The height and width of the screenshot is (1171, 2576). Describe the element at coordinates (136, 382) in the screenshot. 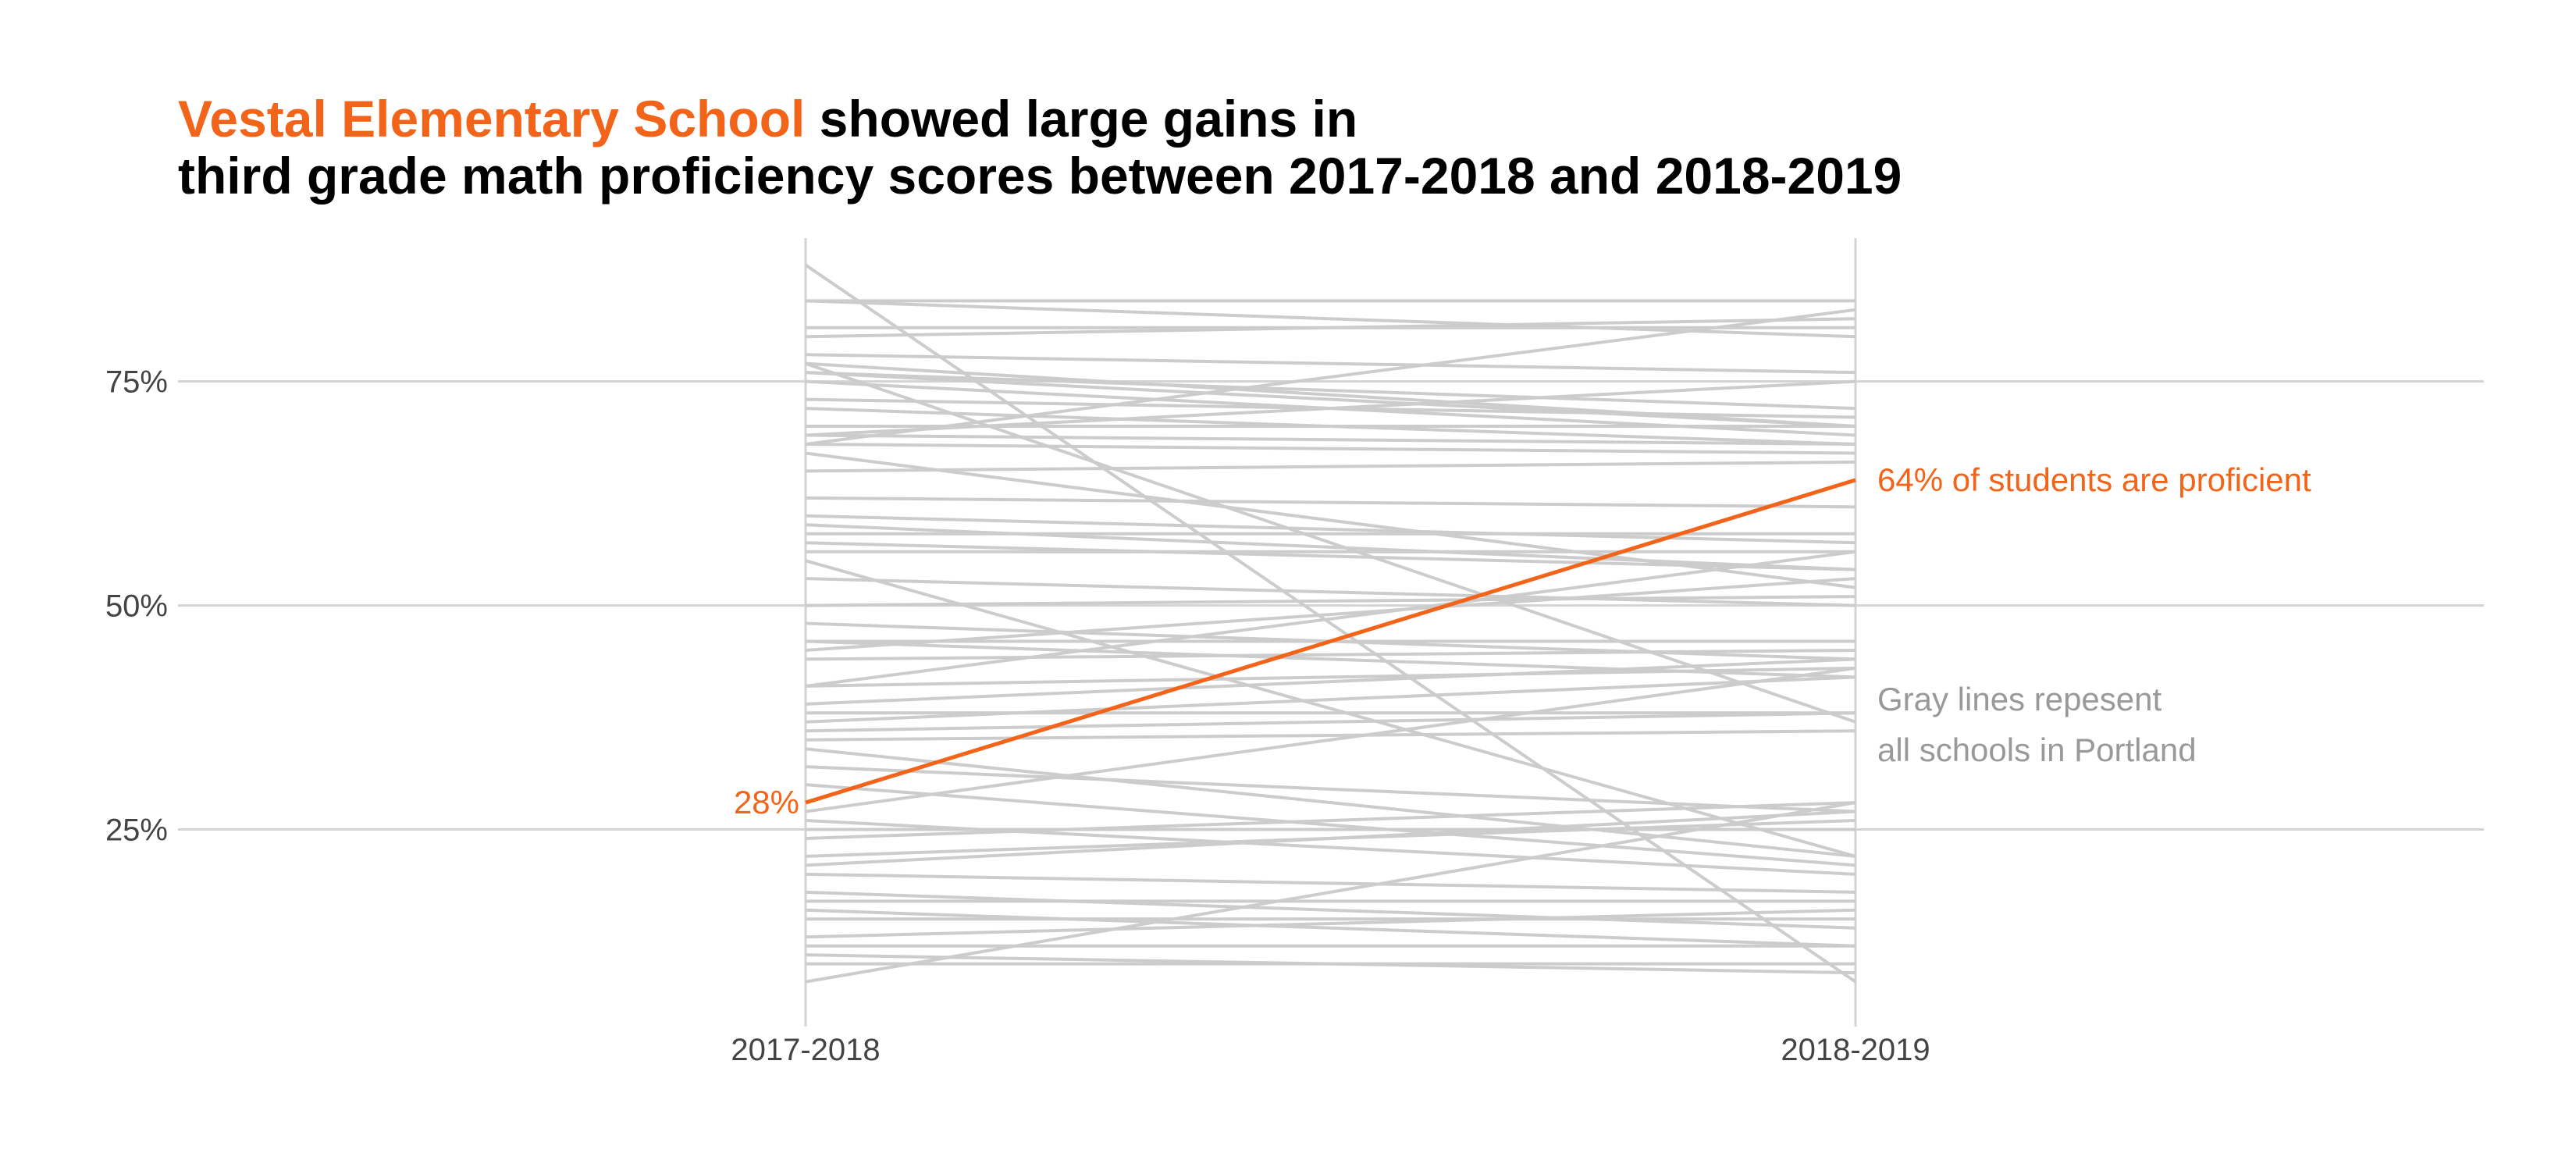

I see `y-tick-label: 75%` at that location.